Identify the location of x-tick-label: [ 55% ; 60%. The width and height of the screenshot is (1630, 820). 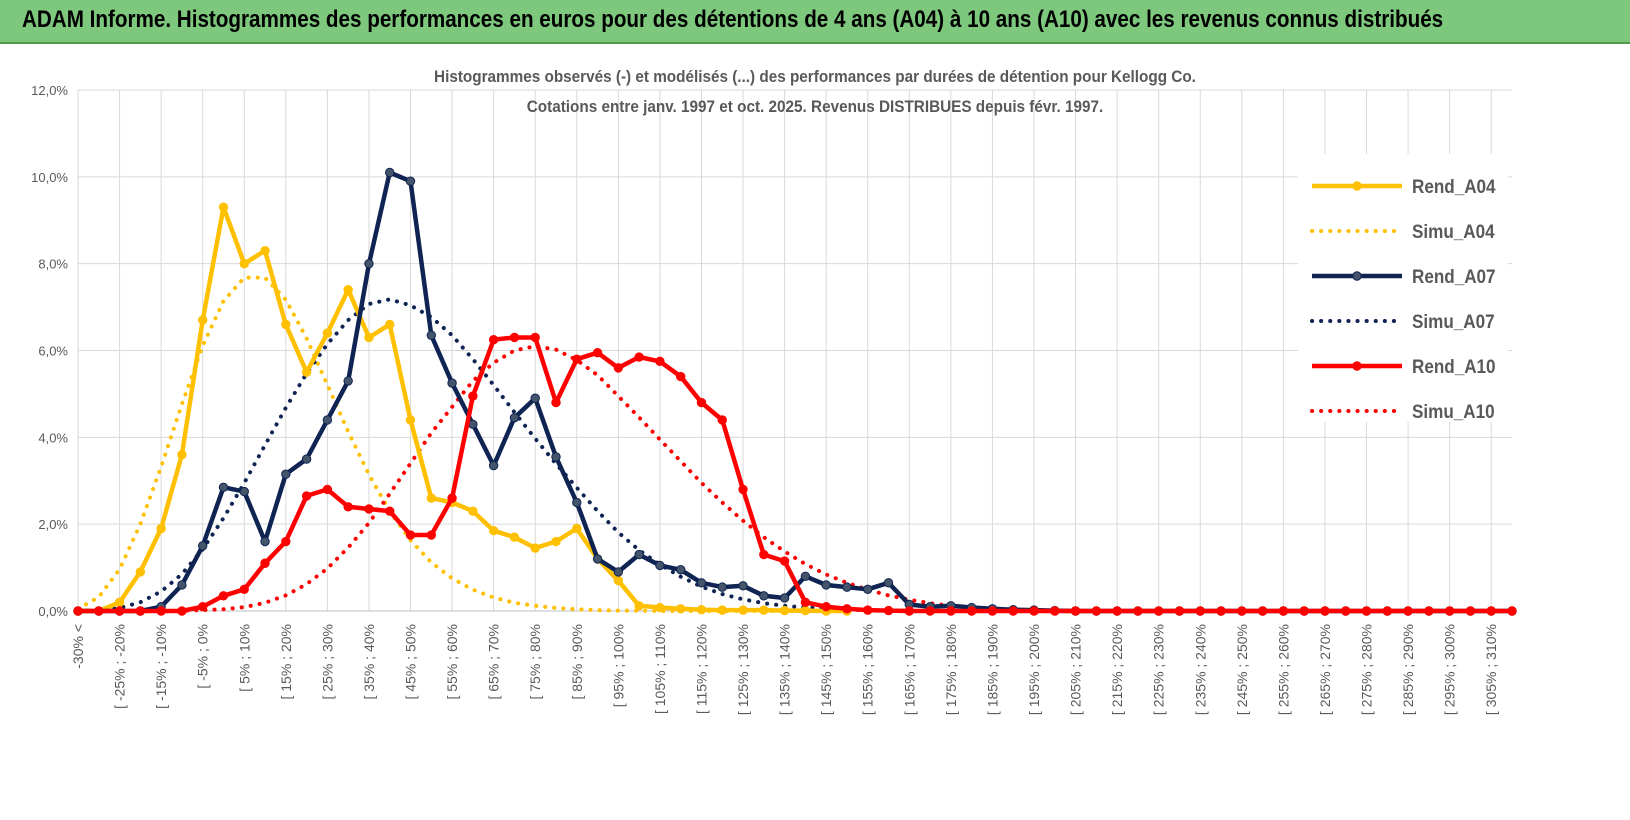
(452, 662).